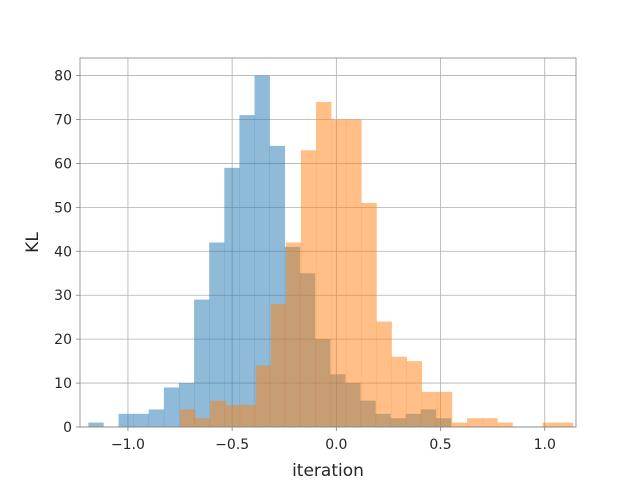 The image size is (640, 480). What do you see at coordinates (33, 242) in the screenshot?
I see `y-axis-label: KL` at bounding box center [33, 242].